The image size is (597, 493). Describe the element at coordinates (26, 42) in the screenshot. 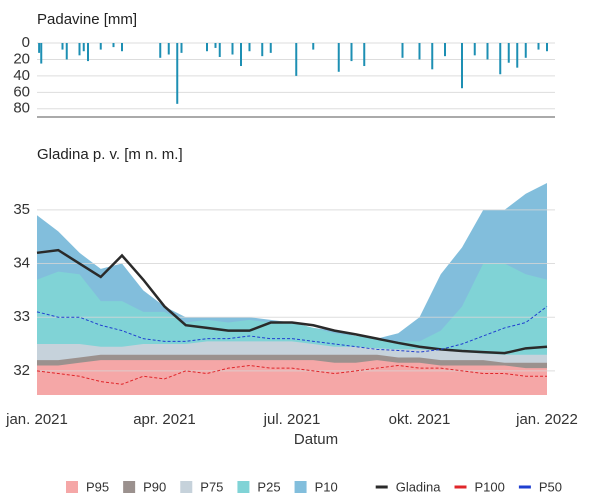

I see `y-tick-label: 0` at that location.